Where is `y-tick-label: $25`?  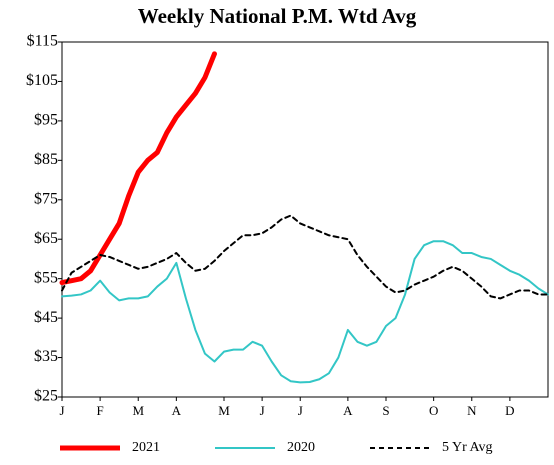
y-tick-label: $25 is located at coordinates (46, 396).